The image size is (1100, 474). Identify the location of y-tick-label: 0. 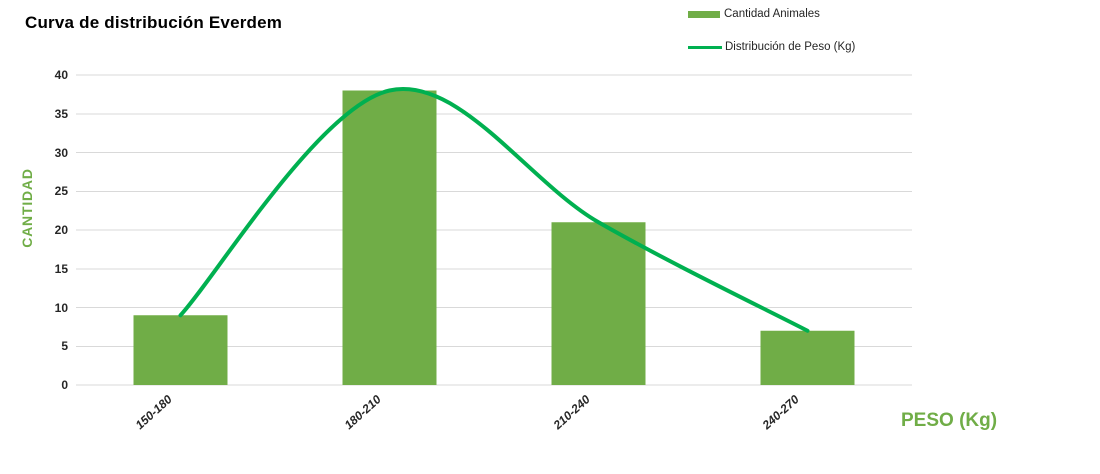
(64, 385).